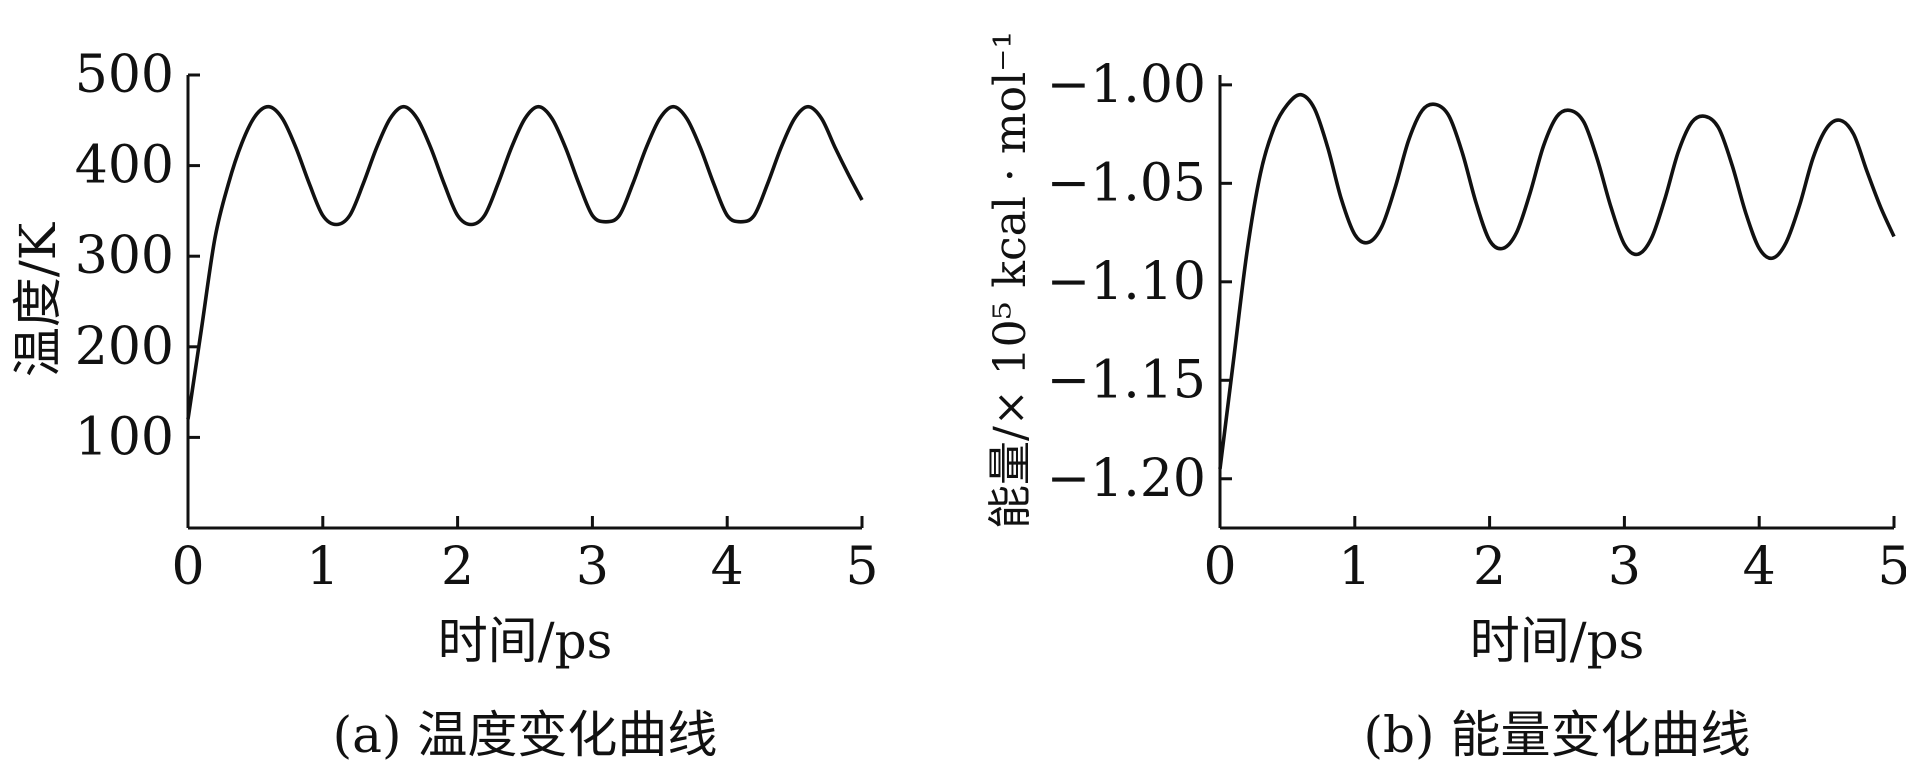  Describe the element at coordinates (38, 299) in the screenshot. I see `y-axis-label: 温度/K` at that location.